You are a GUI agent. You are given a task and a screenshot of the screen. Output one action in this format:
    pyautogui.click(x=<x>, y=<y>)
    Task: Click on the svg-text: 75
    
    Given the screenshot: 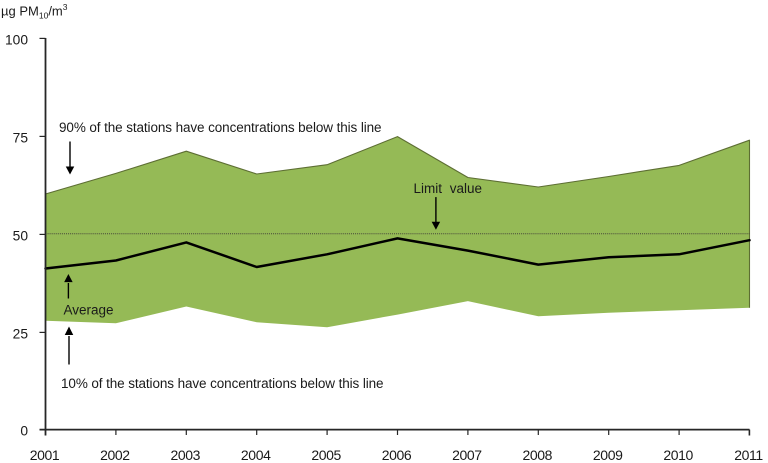 What is the action you would take?
    pyautogui.click(x=21, y=138)
    